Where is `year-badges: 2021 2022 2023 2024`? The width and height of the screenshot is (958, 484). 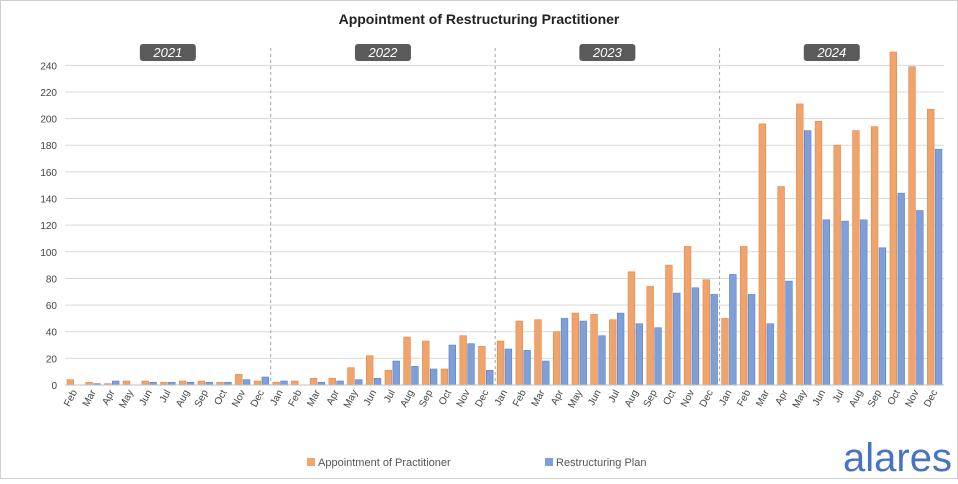
year-badges: 2021 2022 2023 2024 is located at coordinates (499, 52).